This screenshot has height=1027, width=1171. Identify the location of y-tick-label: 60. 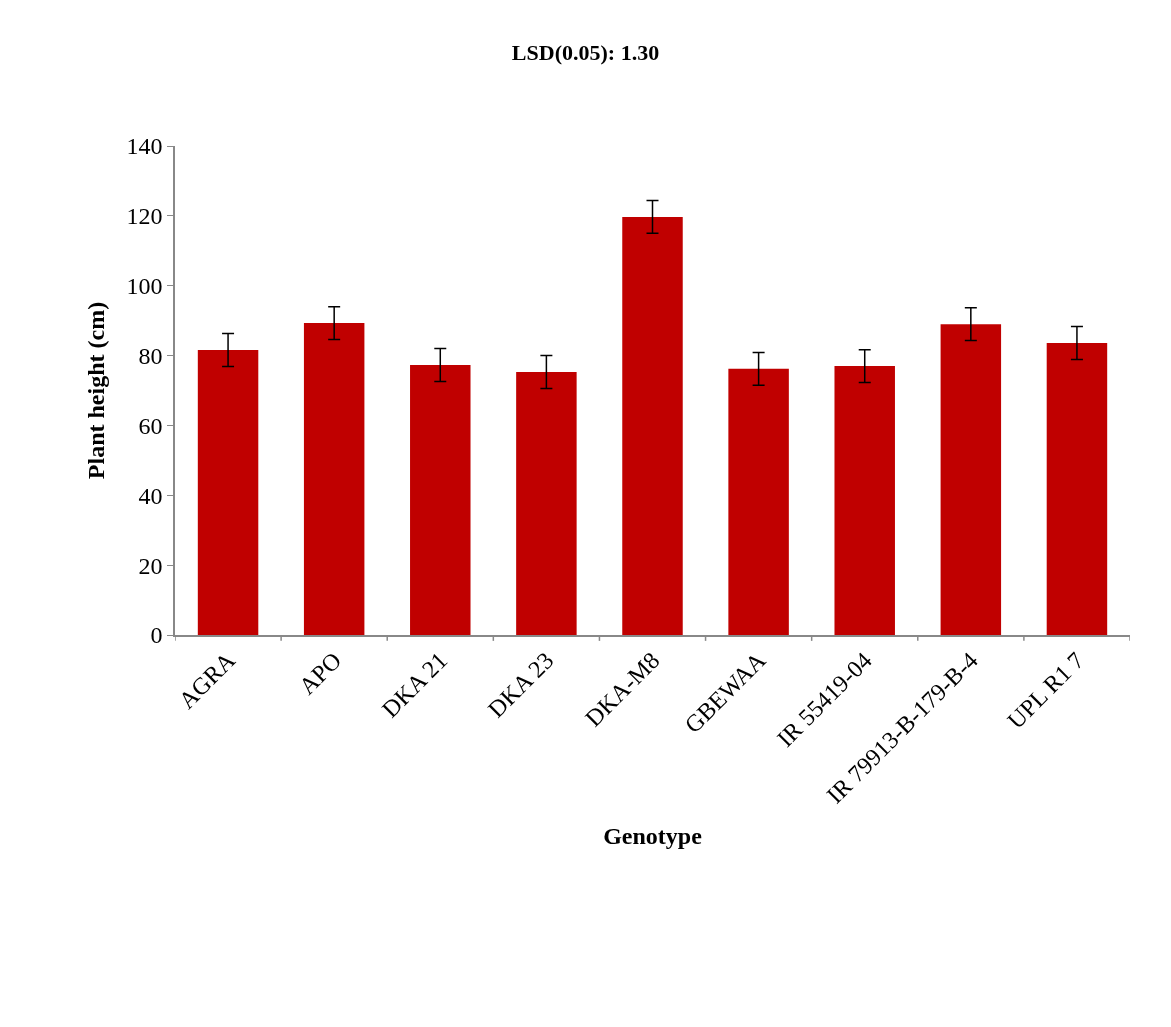
(150, 425).